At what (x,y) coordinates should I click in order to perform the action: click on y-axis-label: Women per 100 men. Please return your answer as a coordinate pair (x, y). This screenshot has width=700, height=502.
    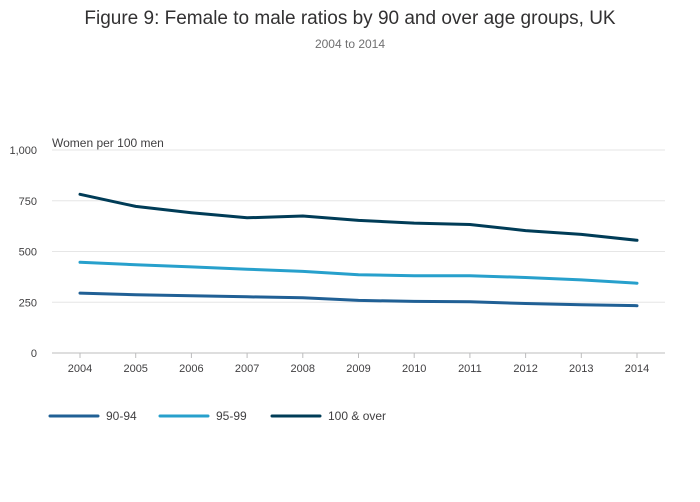
    Looking at the image, I should click on (108, 143).